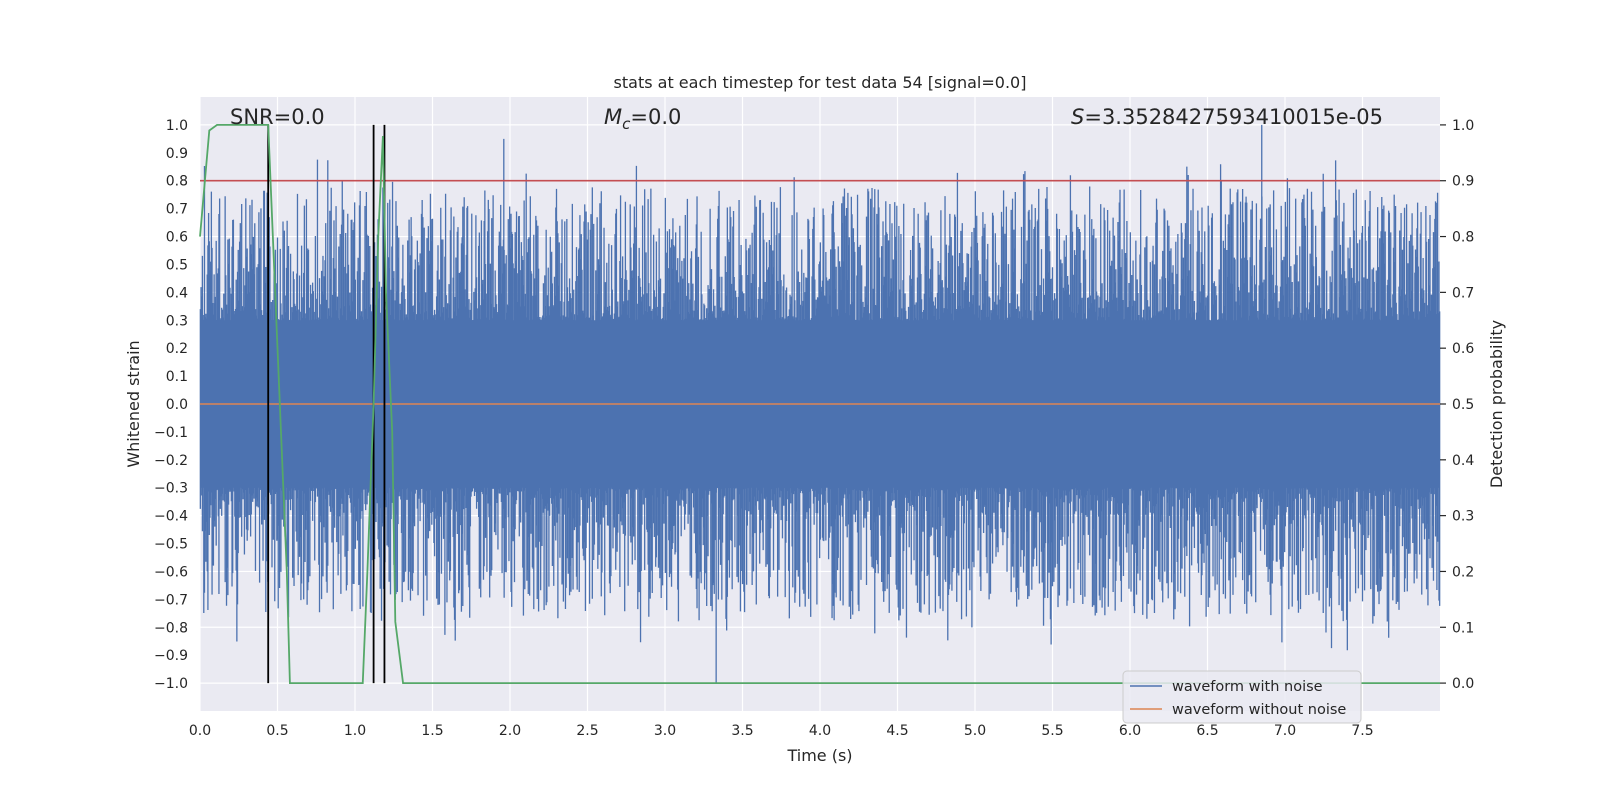 This screenshot has height=800, width=1600. What do you see at coordinates (665, 731) in the screenshot?
I see `x-tick-label: 3.0` at bounding box center [665, 731].